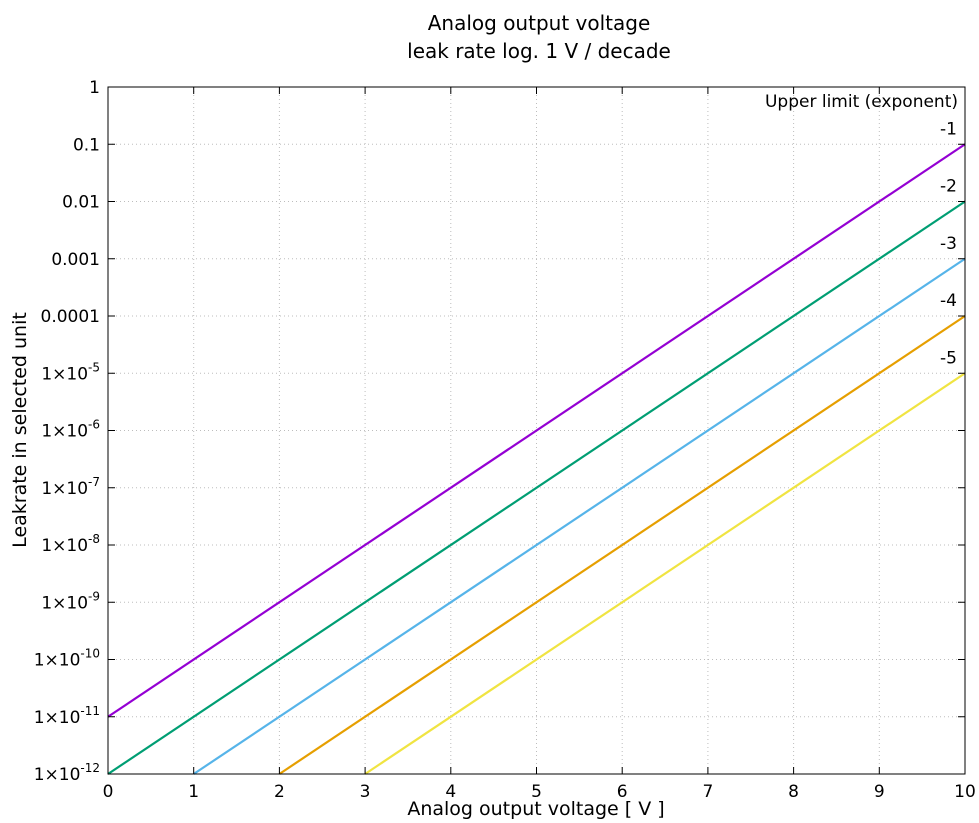 The image size is (979, 823). What do you see at coordinates (94, 88) in the screenshot?
I see `y-tick-label: 1` at bounding box center [94, 88].